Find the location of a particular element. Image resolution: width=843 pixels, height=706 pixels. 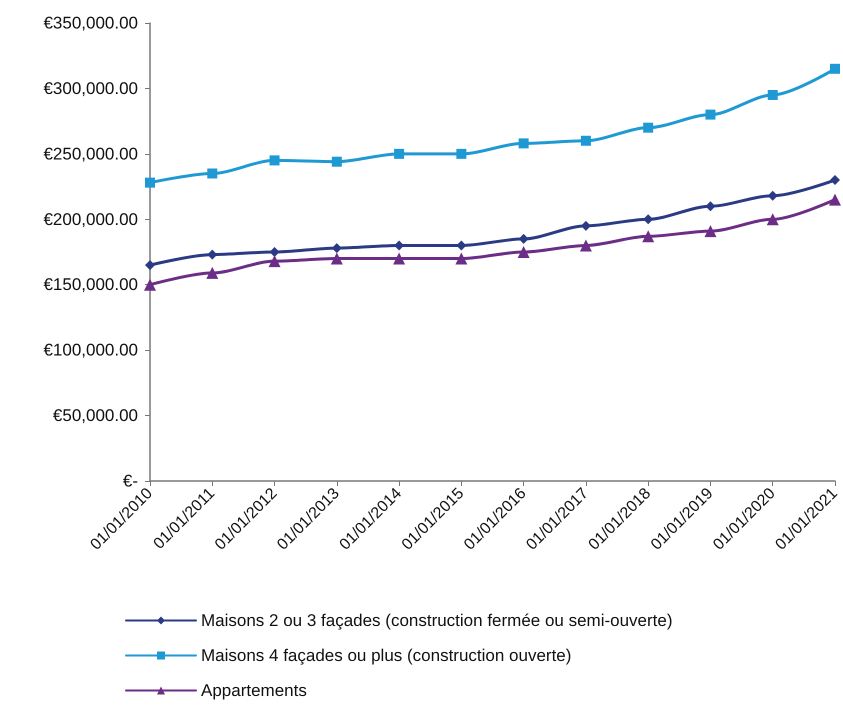

y-tick-label: €200,000.00 is located at coordinates (90, 219).